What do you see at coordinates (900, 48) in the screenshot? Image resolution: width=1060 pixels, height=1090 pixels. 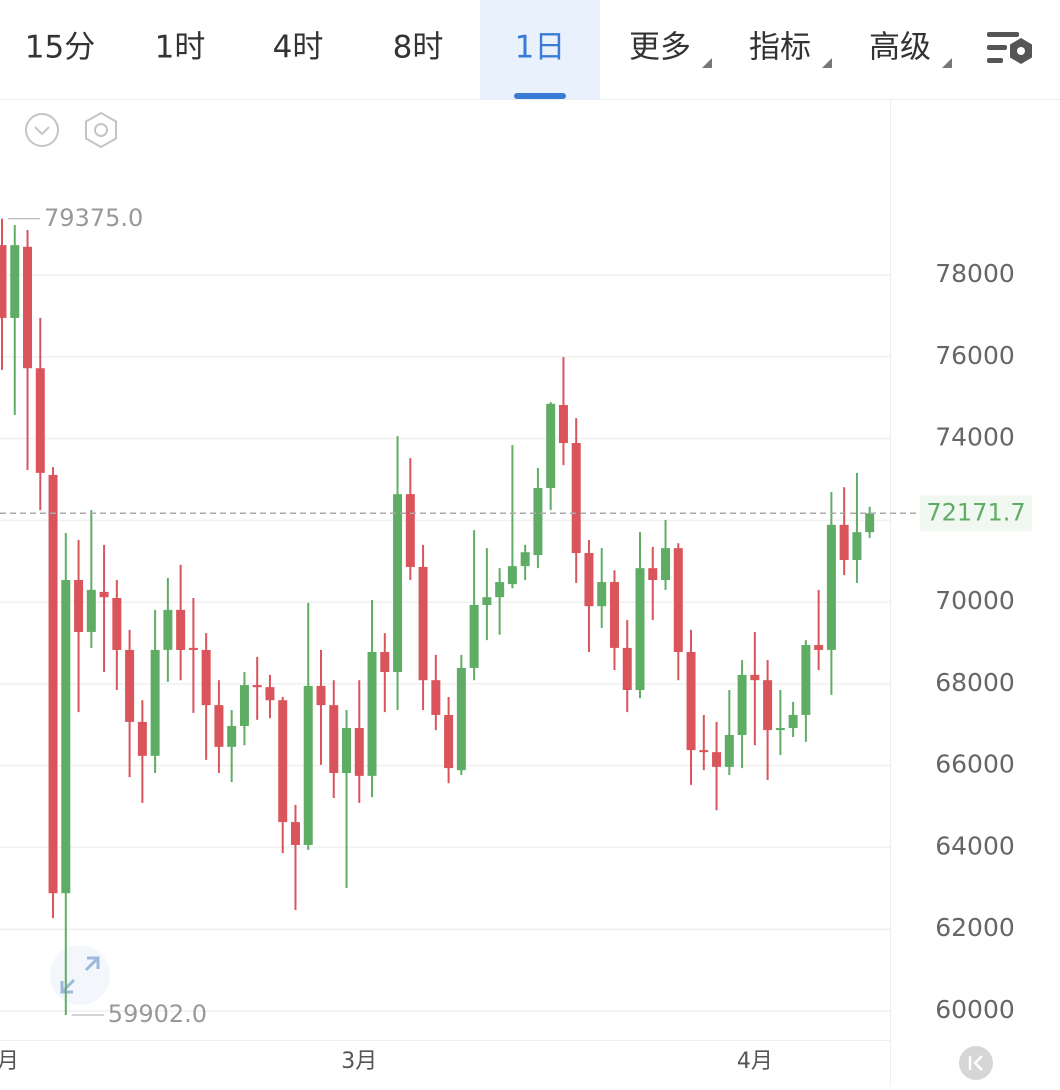 I see `tab: 高级` at bounding box center [900, 48].